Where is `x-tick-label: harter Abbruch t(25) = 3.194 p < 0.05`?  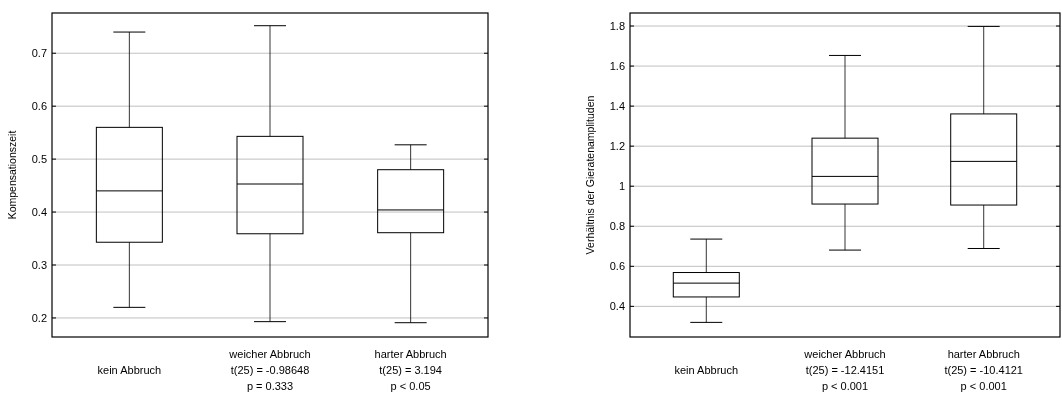
x-tick-label: harter Abbruch t(25) = 3.194 p < 0.05 is located at coordinates (410, 369).